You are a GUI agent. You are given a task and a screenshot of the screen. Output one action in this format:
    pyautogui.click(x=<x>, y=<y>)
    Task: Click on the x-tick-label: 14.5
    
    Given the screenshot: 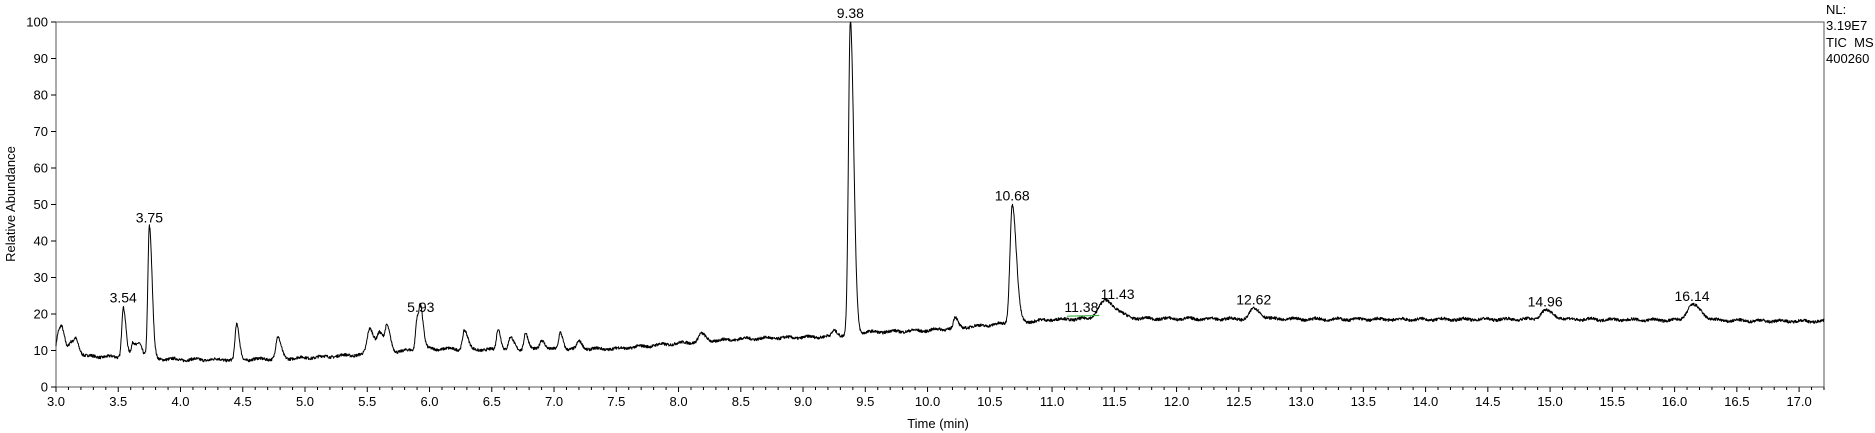 What is the action you would take?
    pyautogui.click(x=1487, y=401)
    